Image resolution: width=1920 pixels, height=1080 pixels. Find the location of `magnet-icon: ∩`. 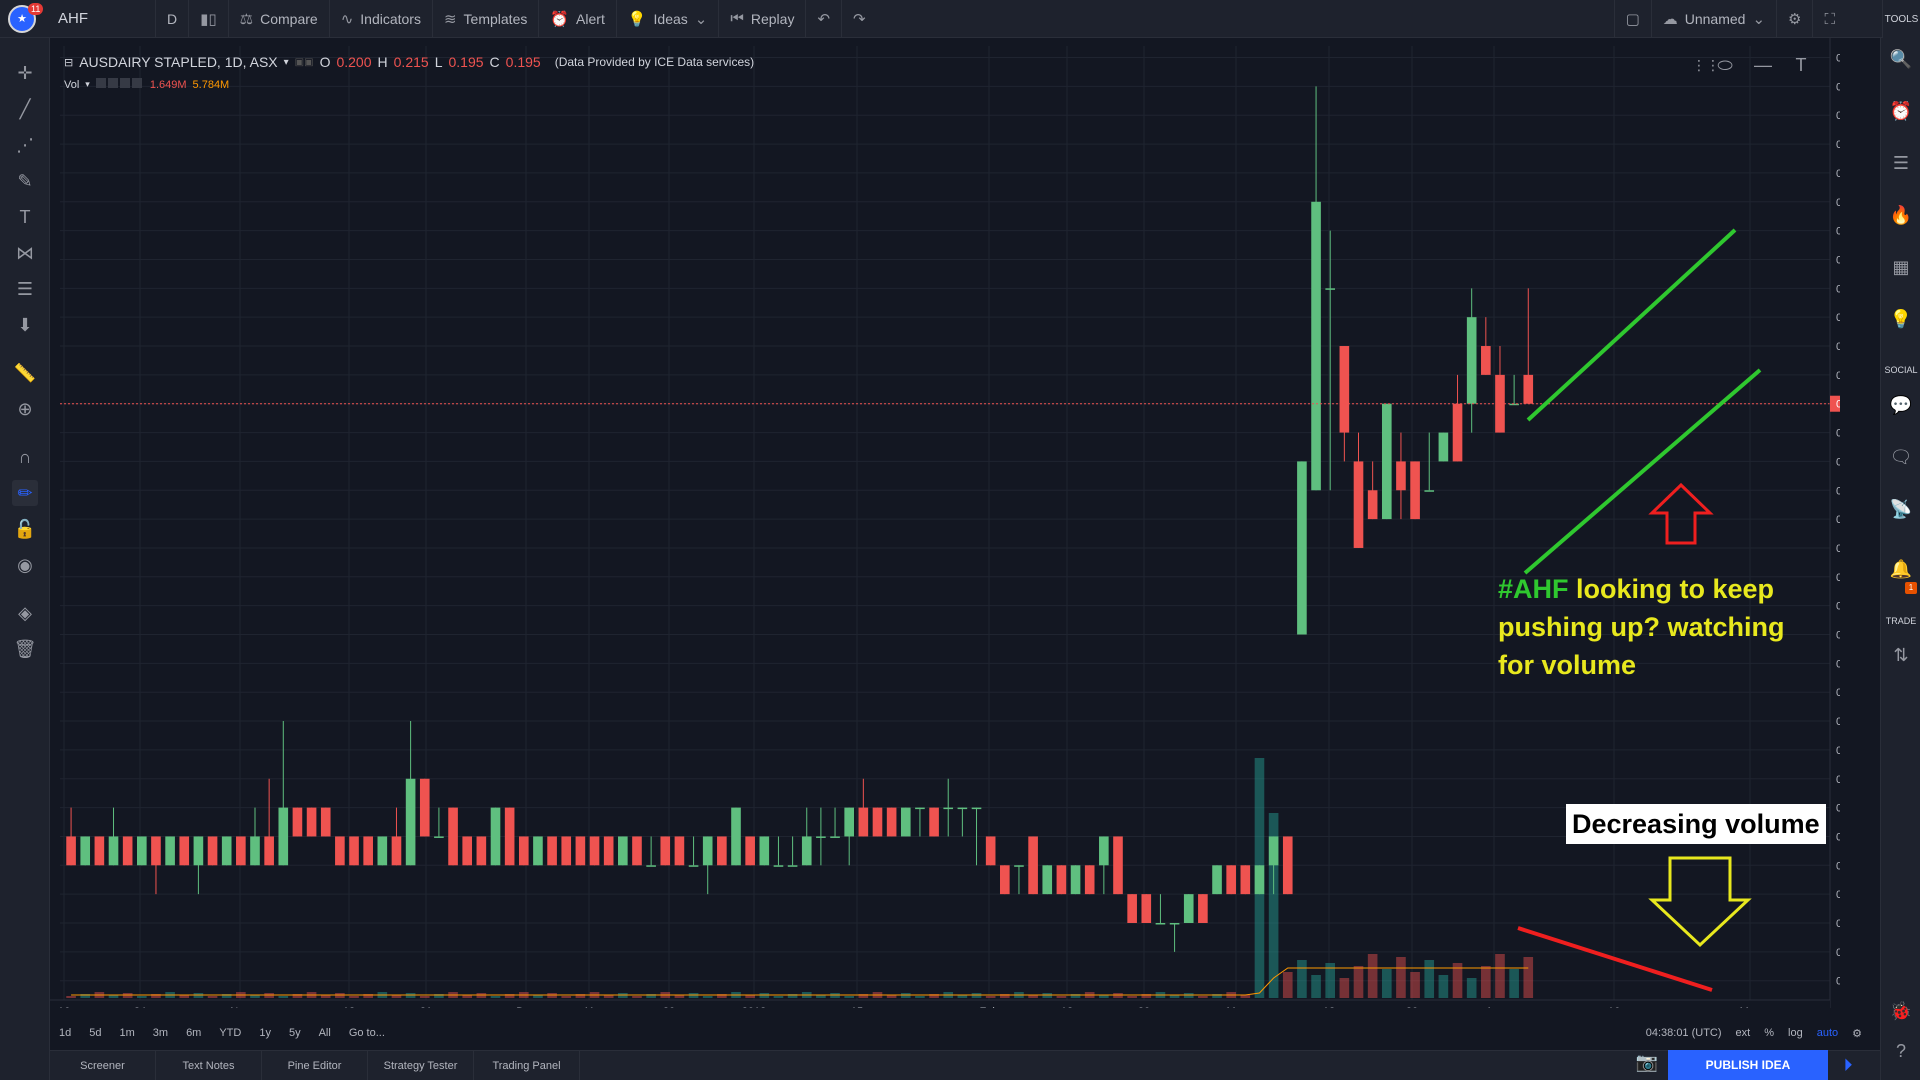

magnet-icon: ∩ is located at coordinates (25, 456).